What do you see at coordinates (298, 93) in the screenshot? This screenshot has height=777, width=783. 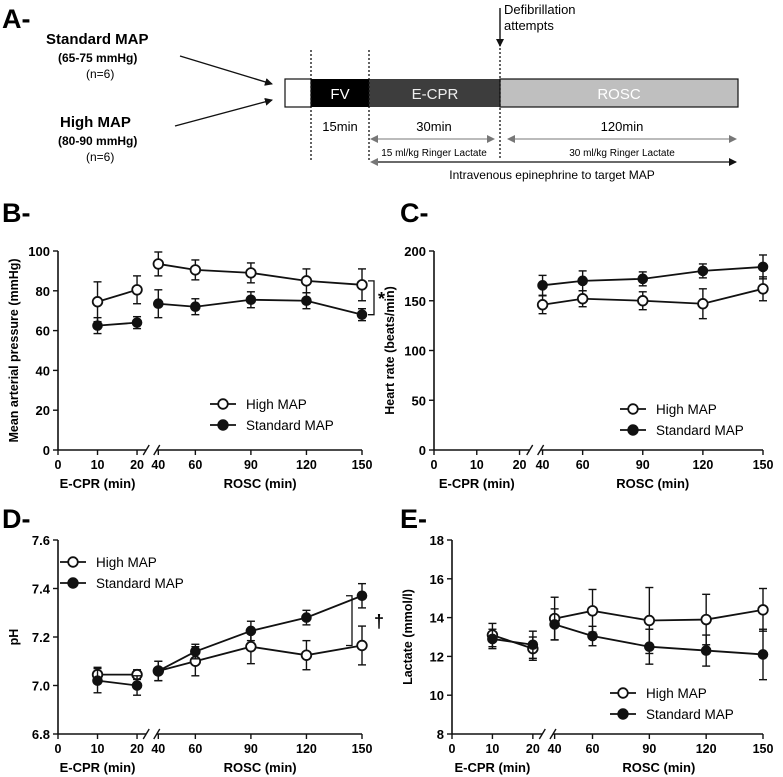 I see `timeline-baseline` at bounding box center [298, 93].